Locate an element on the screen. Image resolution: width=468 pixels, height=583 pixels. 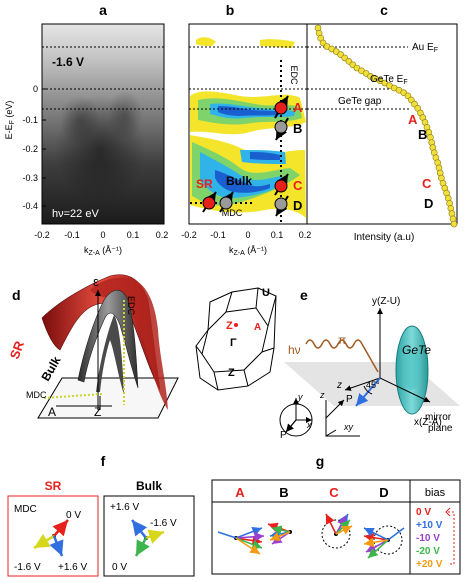
inset-y-label: y is located at coordinates (300, 397).